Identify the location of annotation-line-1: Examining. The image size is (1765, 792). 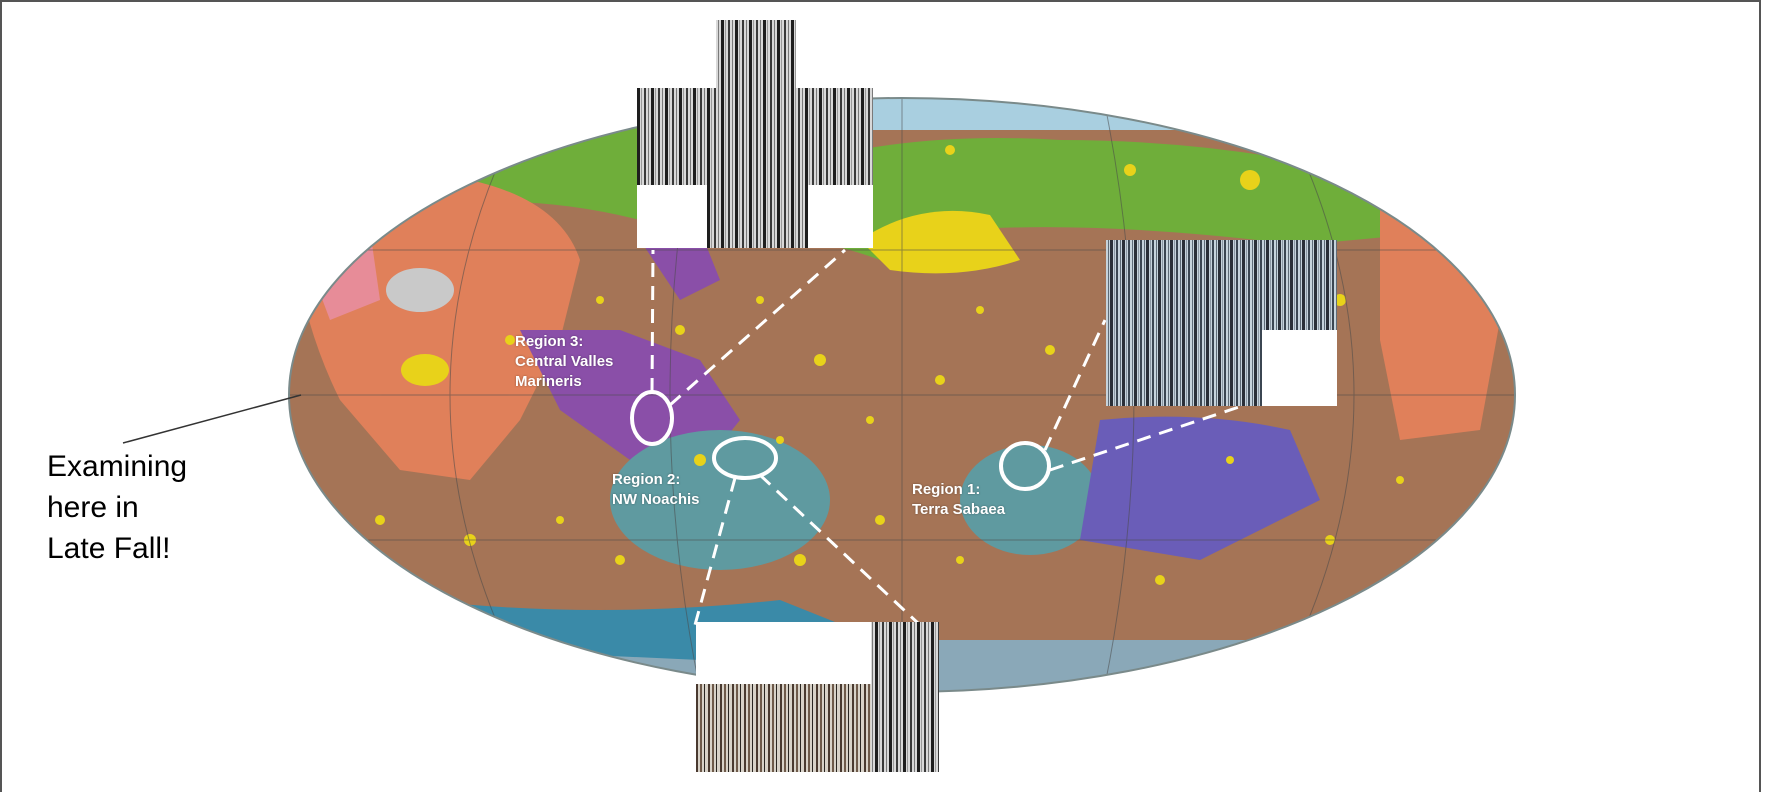
(117, 466).